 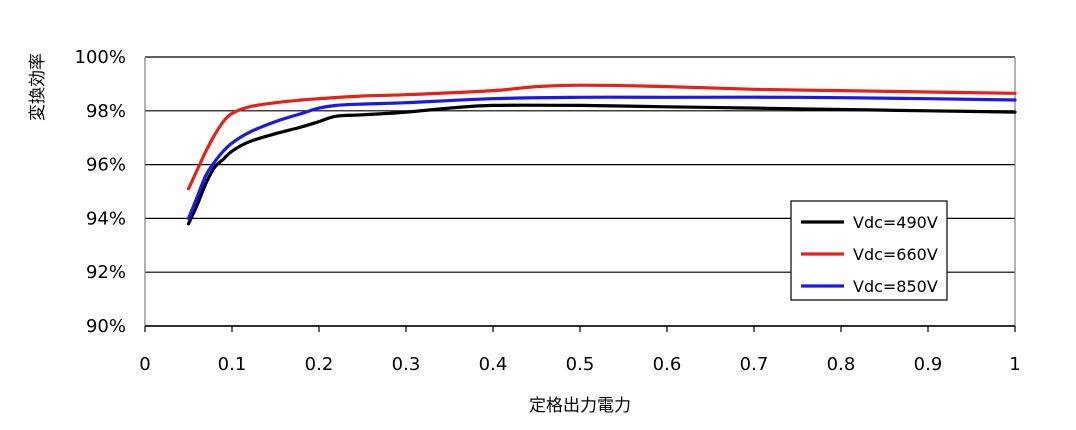 I want to click on x-axis-ticks: 0 0.1 0.2 0.3 0.4 0.5 0.6 0.7 0.8 0.9 1, so click(x=580, y=350).